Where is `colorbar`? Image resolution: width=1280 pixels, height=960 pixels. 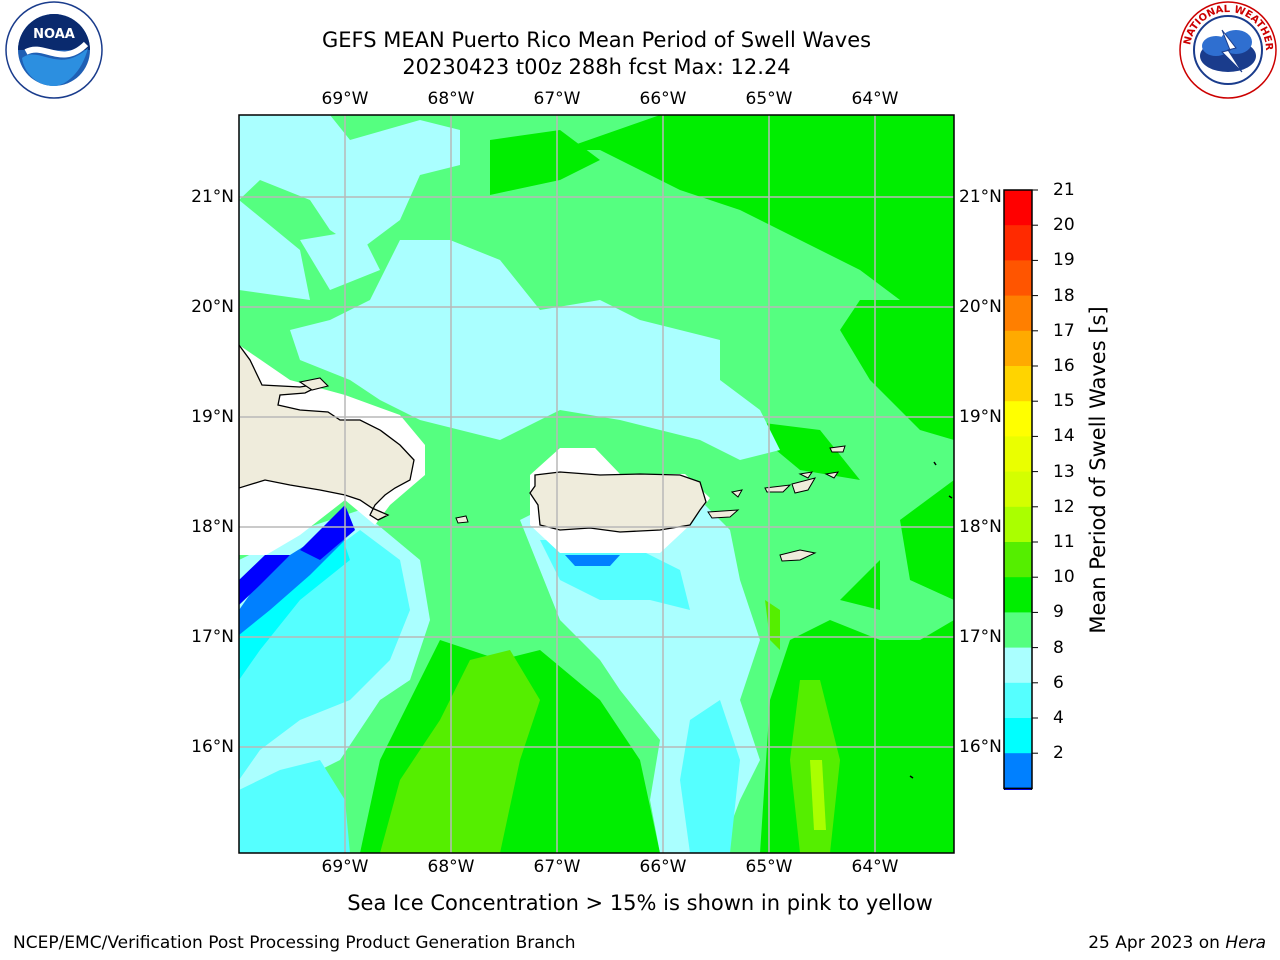 colorbar is located at coordinates (1020, 489).